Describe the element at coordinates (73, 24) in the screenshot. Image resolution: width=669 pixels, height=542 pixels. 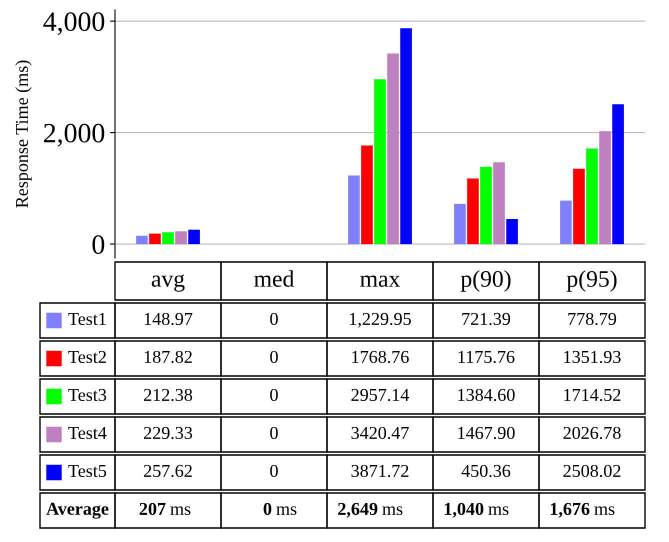
I see `y-tick-label: 4,000` at that location.